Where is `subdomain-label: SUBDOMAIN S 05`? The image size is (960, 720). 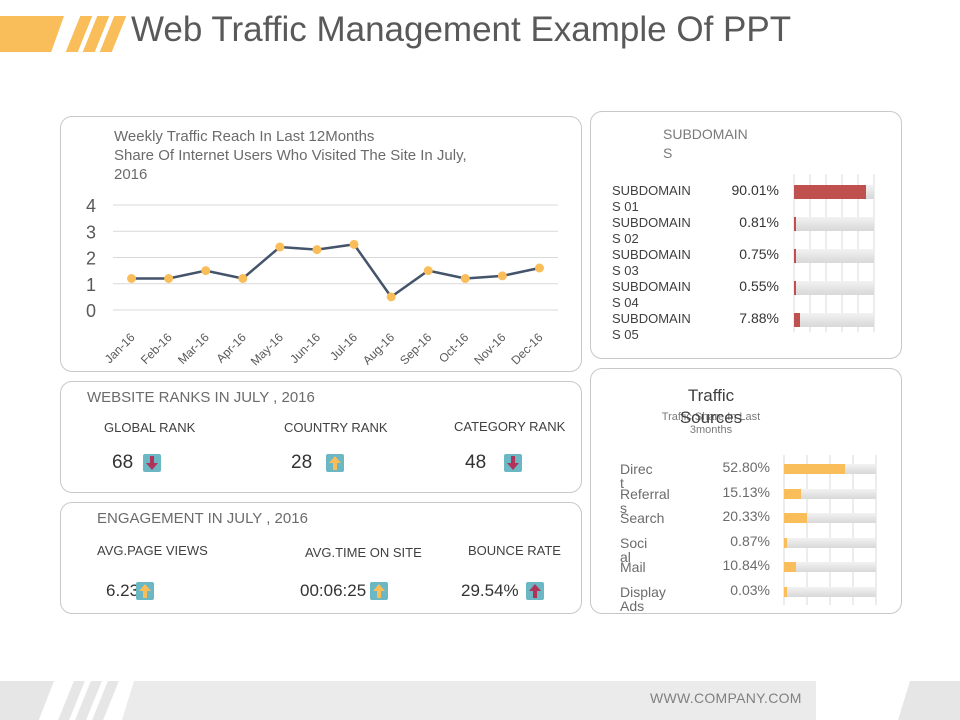
subdomain-label: SUBDOMAIN S 05 is located at coordinates (657, 327).